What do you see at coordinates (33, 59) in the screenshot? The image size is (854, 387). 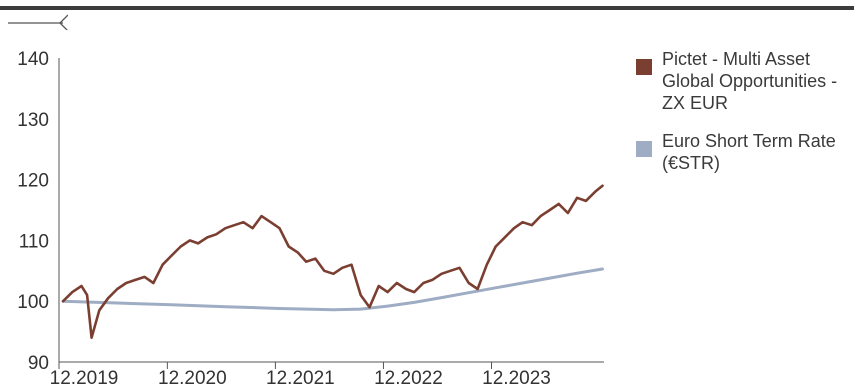 I see `y-tick-label: 140` at bounding box center [33, 59].